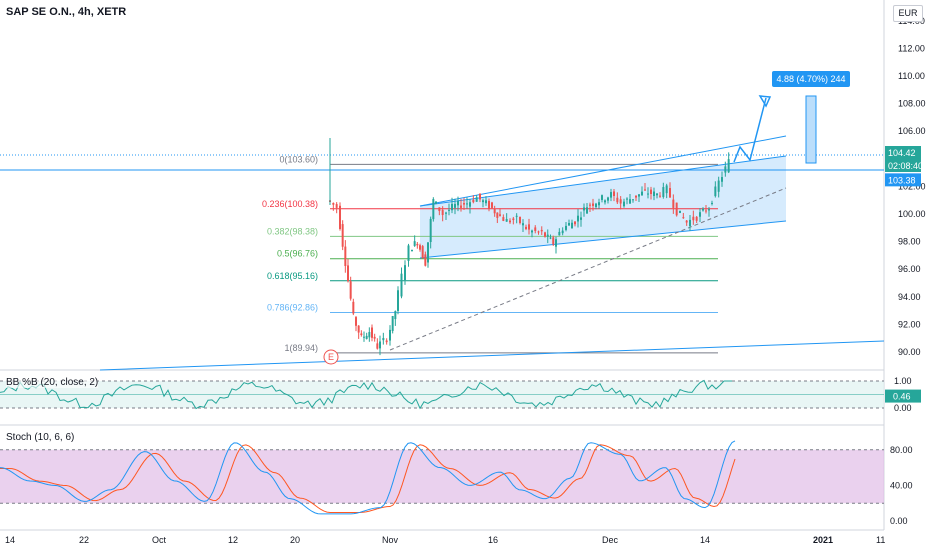 Image resolution: width=932 pixels, height=550 pixels. What do you see at coordinates (903, 396) in the screenshot?
I see `bb-value-badge` at bounding box center [903, 396].